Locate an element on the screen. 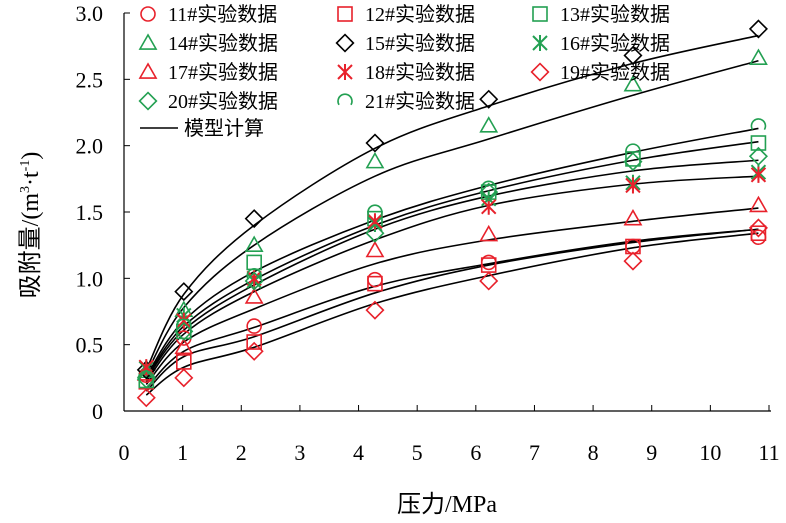 The image size is (786, 523). y-ticks: 0 0.5 1.0 1.5 2.0 2.5 3.0 is located at coordinates (103, 212).